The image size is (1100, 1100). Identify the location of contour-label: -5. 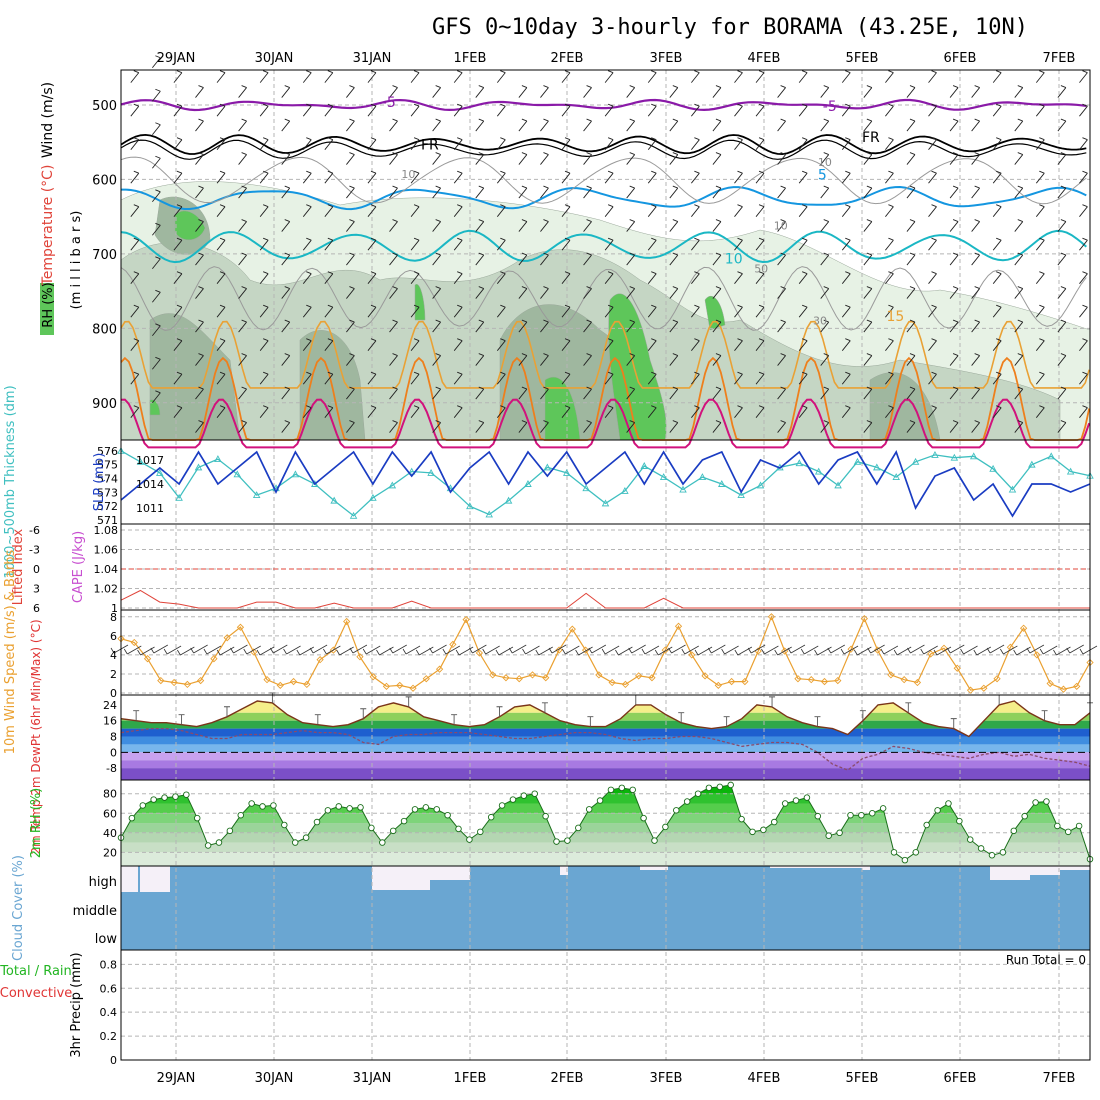
(389, 103).